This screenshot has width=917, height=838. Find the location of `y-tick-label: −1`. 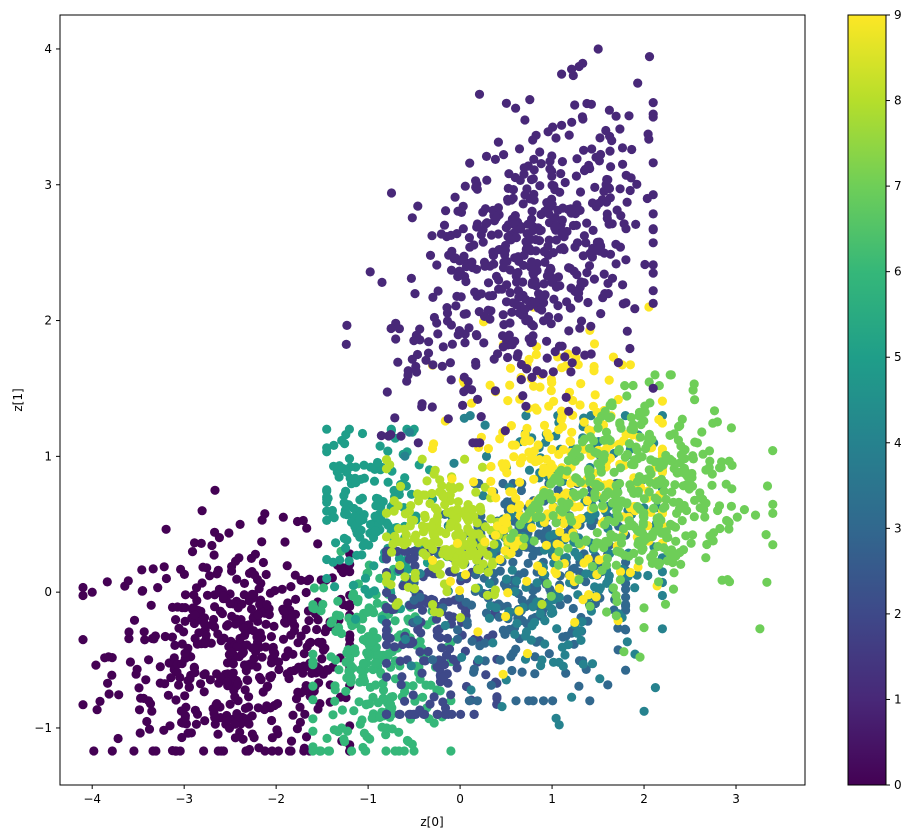

y-tick-label: −1 is located at coordinates (43, 728).